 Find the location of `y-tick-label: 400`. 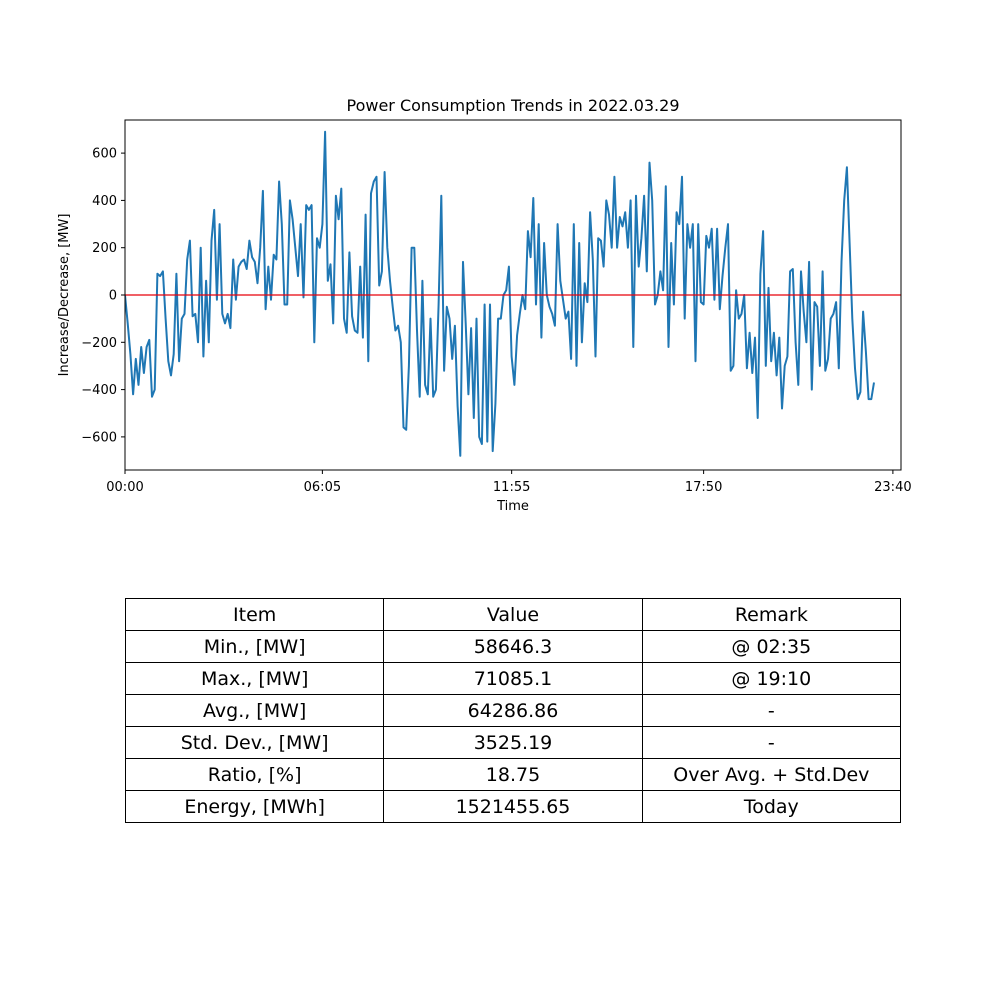

y-tick-label: 400 is located at coordinates (104, 201).